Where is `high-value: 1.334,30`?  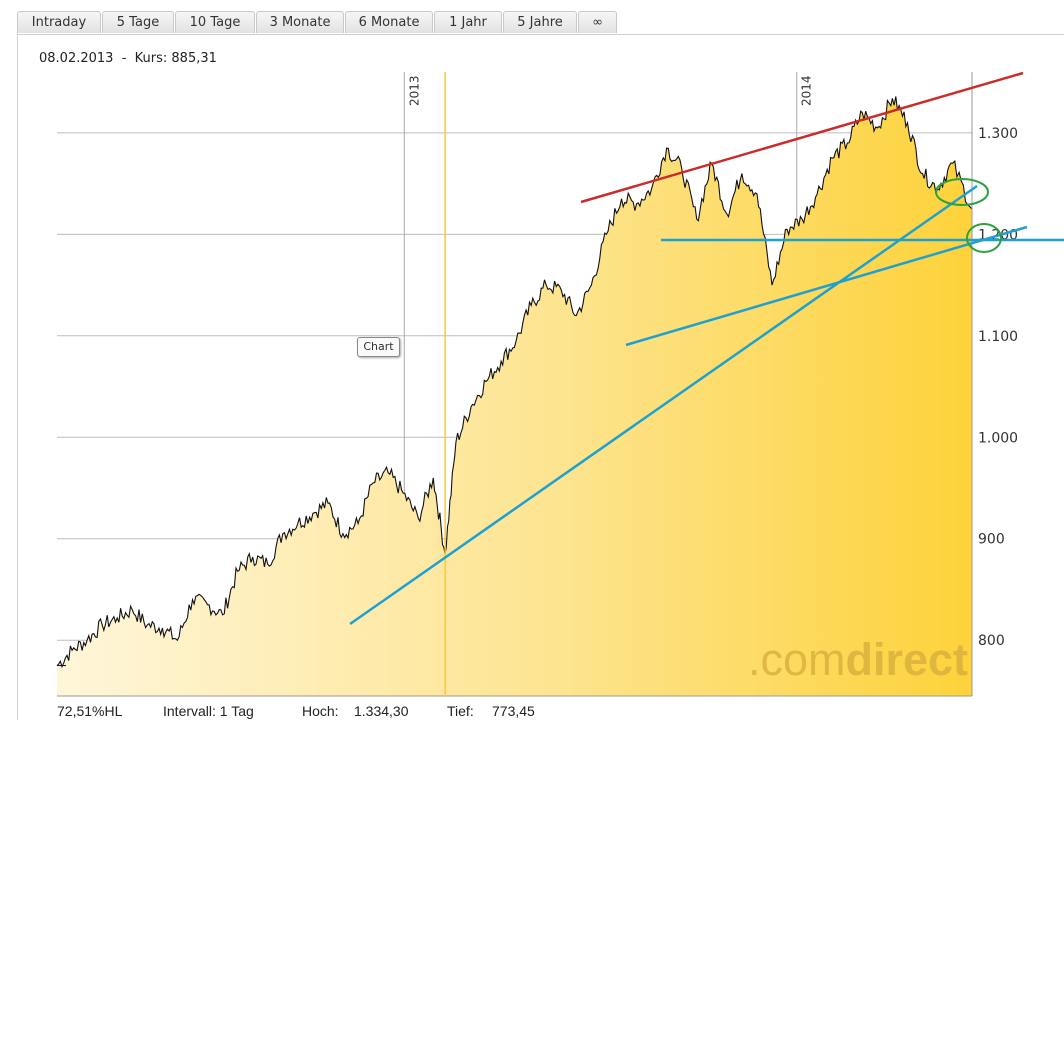
high-value: 1.334,30 is located at coordinates (381, 711).